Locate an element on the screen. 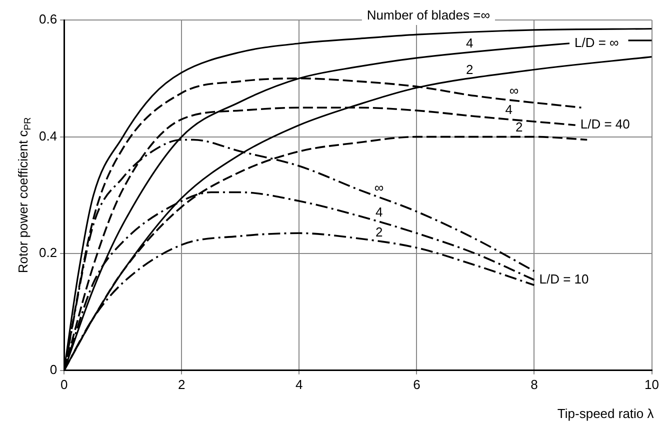 This screenshot has height=426, width=662. annotation: L/D = 10 is located at coordinates (564, 278).